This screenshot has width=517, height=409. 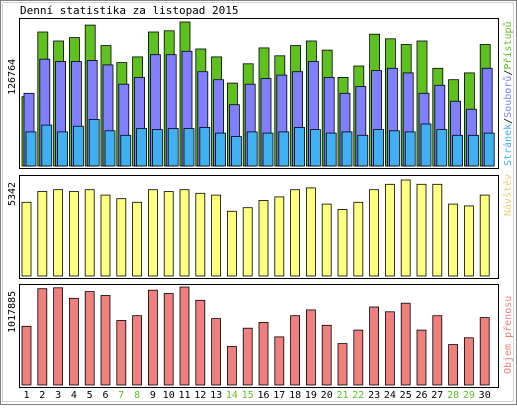 What do you see at coordinates (47, 145) in the screenshot?
I see `bar-stránek-day-2` at bounding box center [47, 145].